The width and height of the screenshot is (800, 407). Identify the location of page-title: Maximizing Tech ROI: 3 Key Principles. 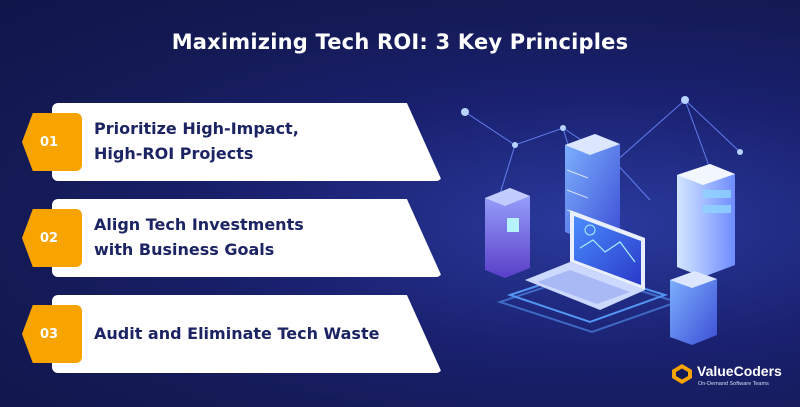
(400, 42).